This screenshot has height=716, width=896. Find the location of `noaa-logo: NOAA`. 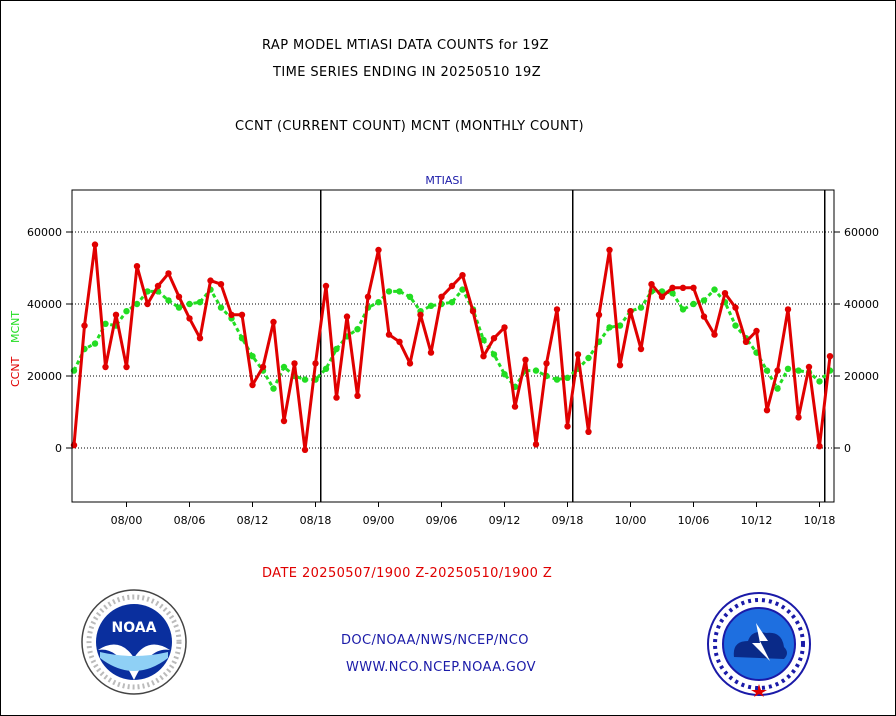

noaa-logo: NOAA is located at coordinates (134, 642).